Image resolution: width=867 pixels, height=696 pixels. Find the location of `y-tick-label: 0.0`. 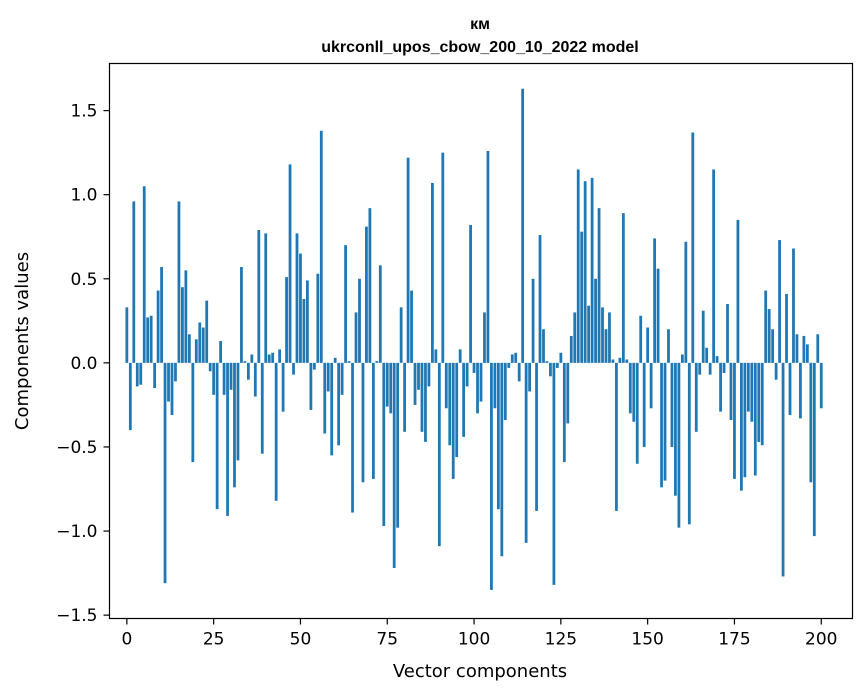

y-tick-label: 0.0 is located at coordinates (83, 364).